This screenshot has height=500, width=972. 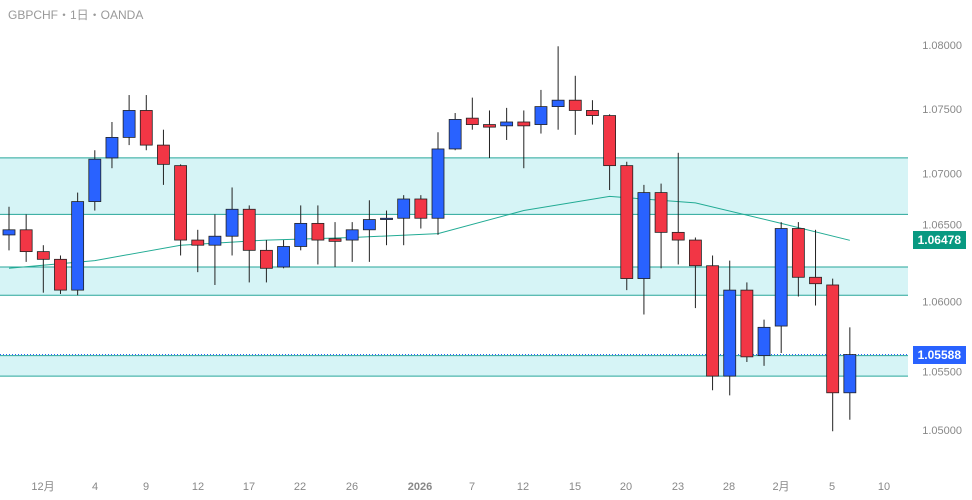 I want to click on time-tick-label: 5, so click(x=832, y=487).